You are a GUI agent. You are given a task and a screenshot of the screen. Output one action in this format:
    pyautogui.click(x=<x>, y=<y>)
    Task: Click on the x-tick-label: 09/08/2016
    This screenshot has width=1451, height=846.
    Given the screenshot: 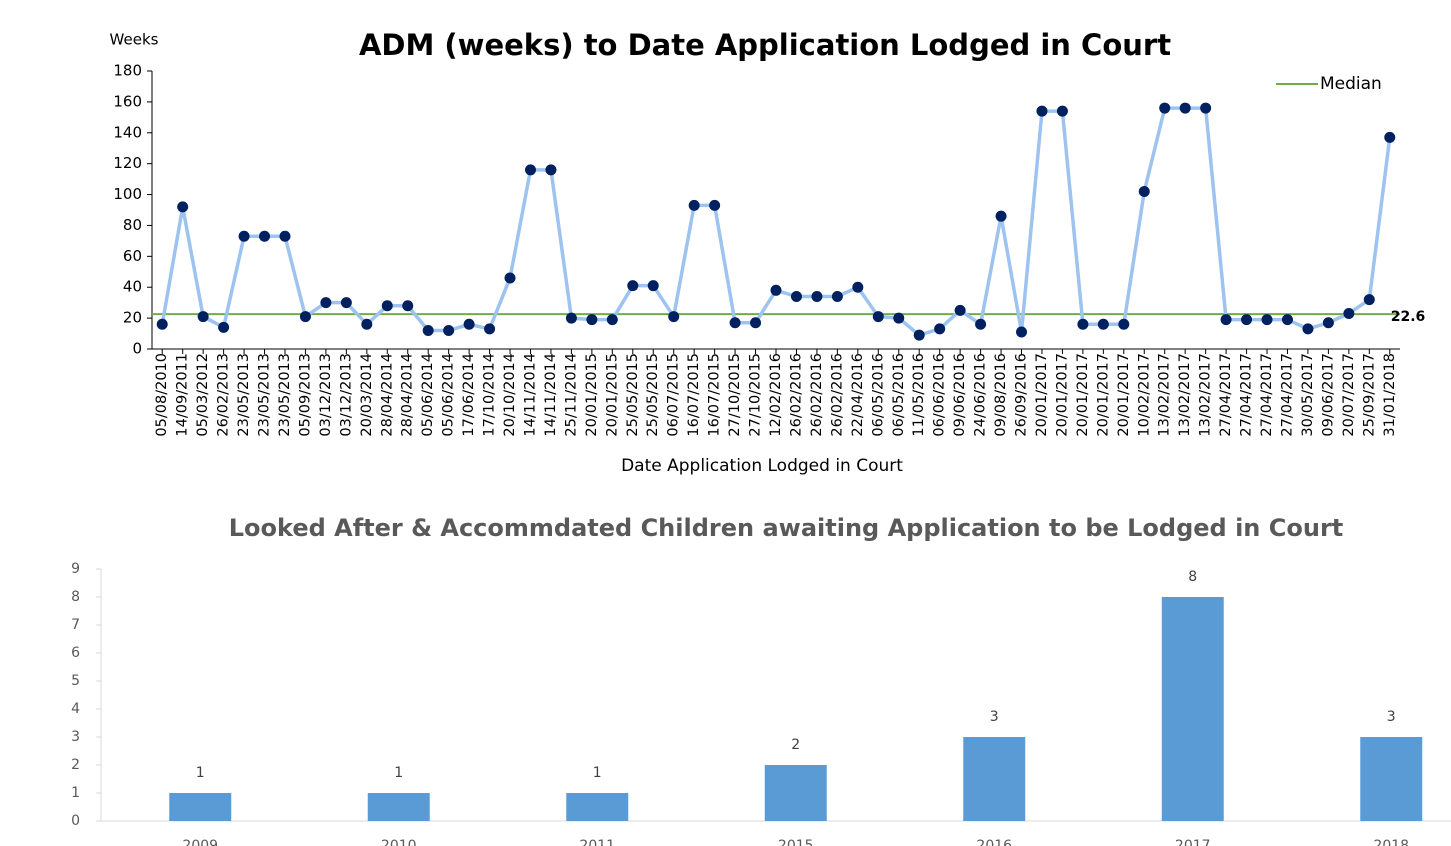 What is the action you would take?
    pyautogui.click(x=1001, y=395)
    